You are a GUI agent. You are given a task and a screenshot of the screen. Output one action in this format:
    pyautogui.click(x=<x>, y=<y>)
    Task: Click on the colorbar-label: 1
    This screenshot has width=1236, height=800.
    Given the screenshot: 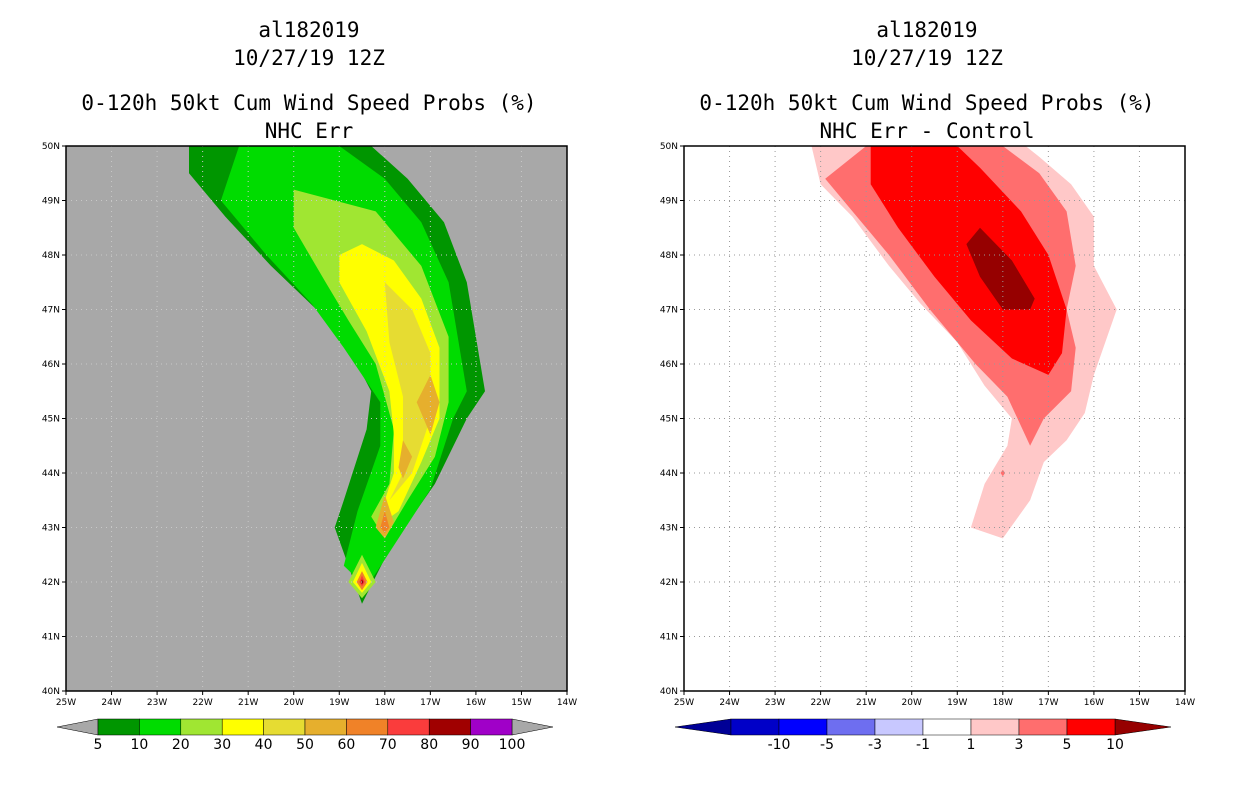 What is the action you would take?
    pyautogui.click(x=971, y=745)
    